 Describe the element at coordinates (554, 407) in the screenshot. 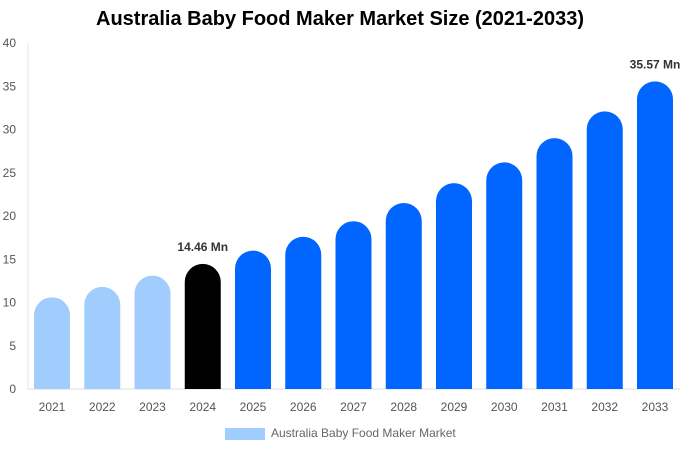

I see `x-tick-label: 2031` at that location.